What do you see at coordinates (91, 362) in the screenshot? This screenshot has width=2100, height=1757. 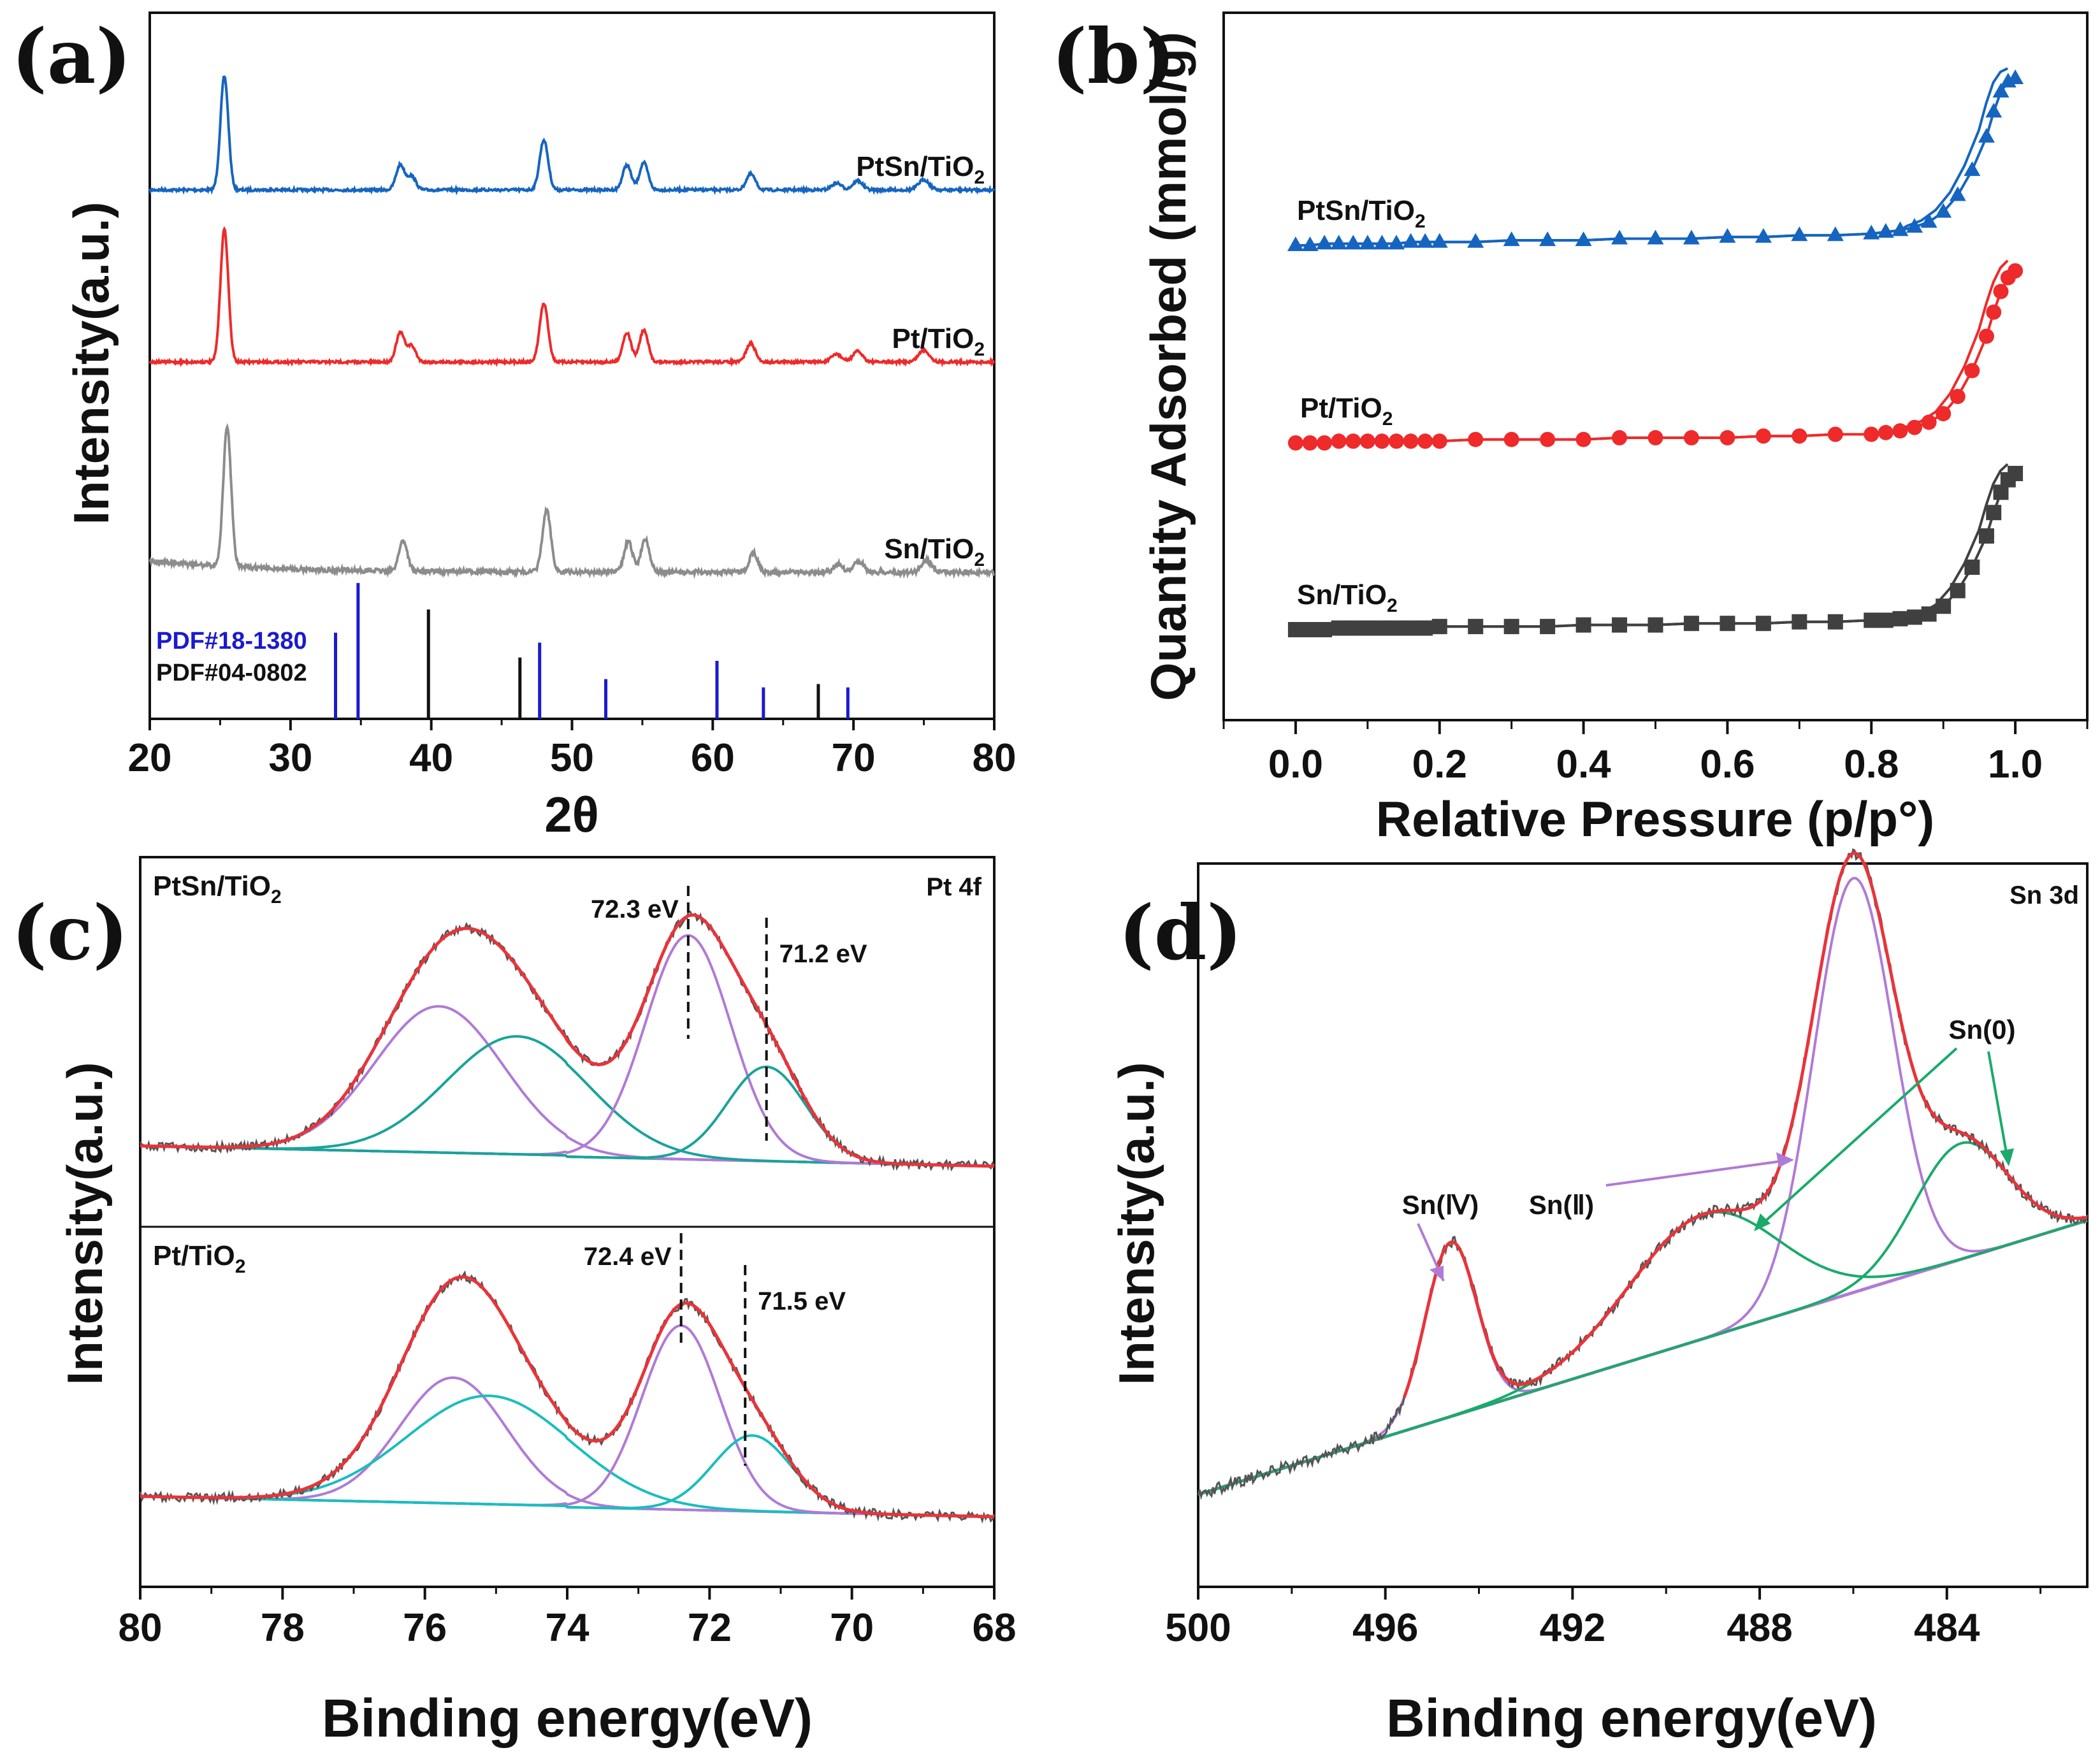 I see `panel-a-y-title: Intensity(a.u.)` at bounding box center [91, 362].